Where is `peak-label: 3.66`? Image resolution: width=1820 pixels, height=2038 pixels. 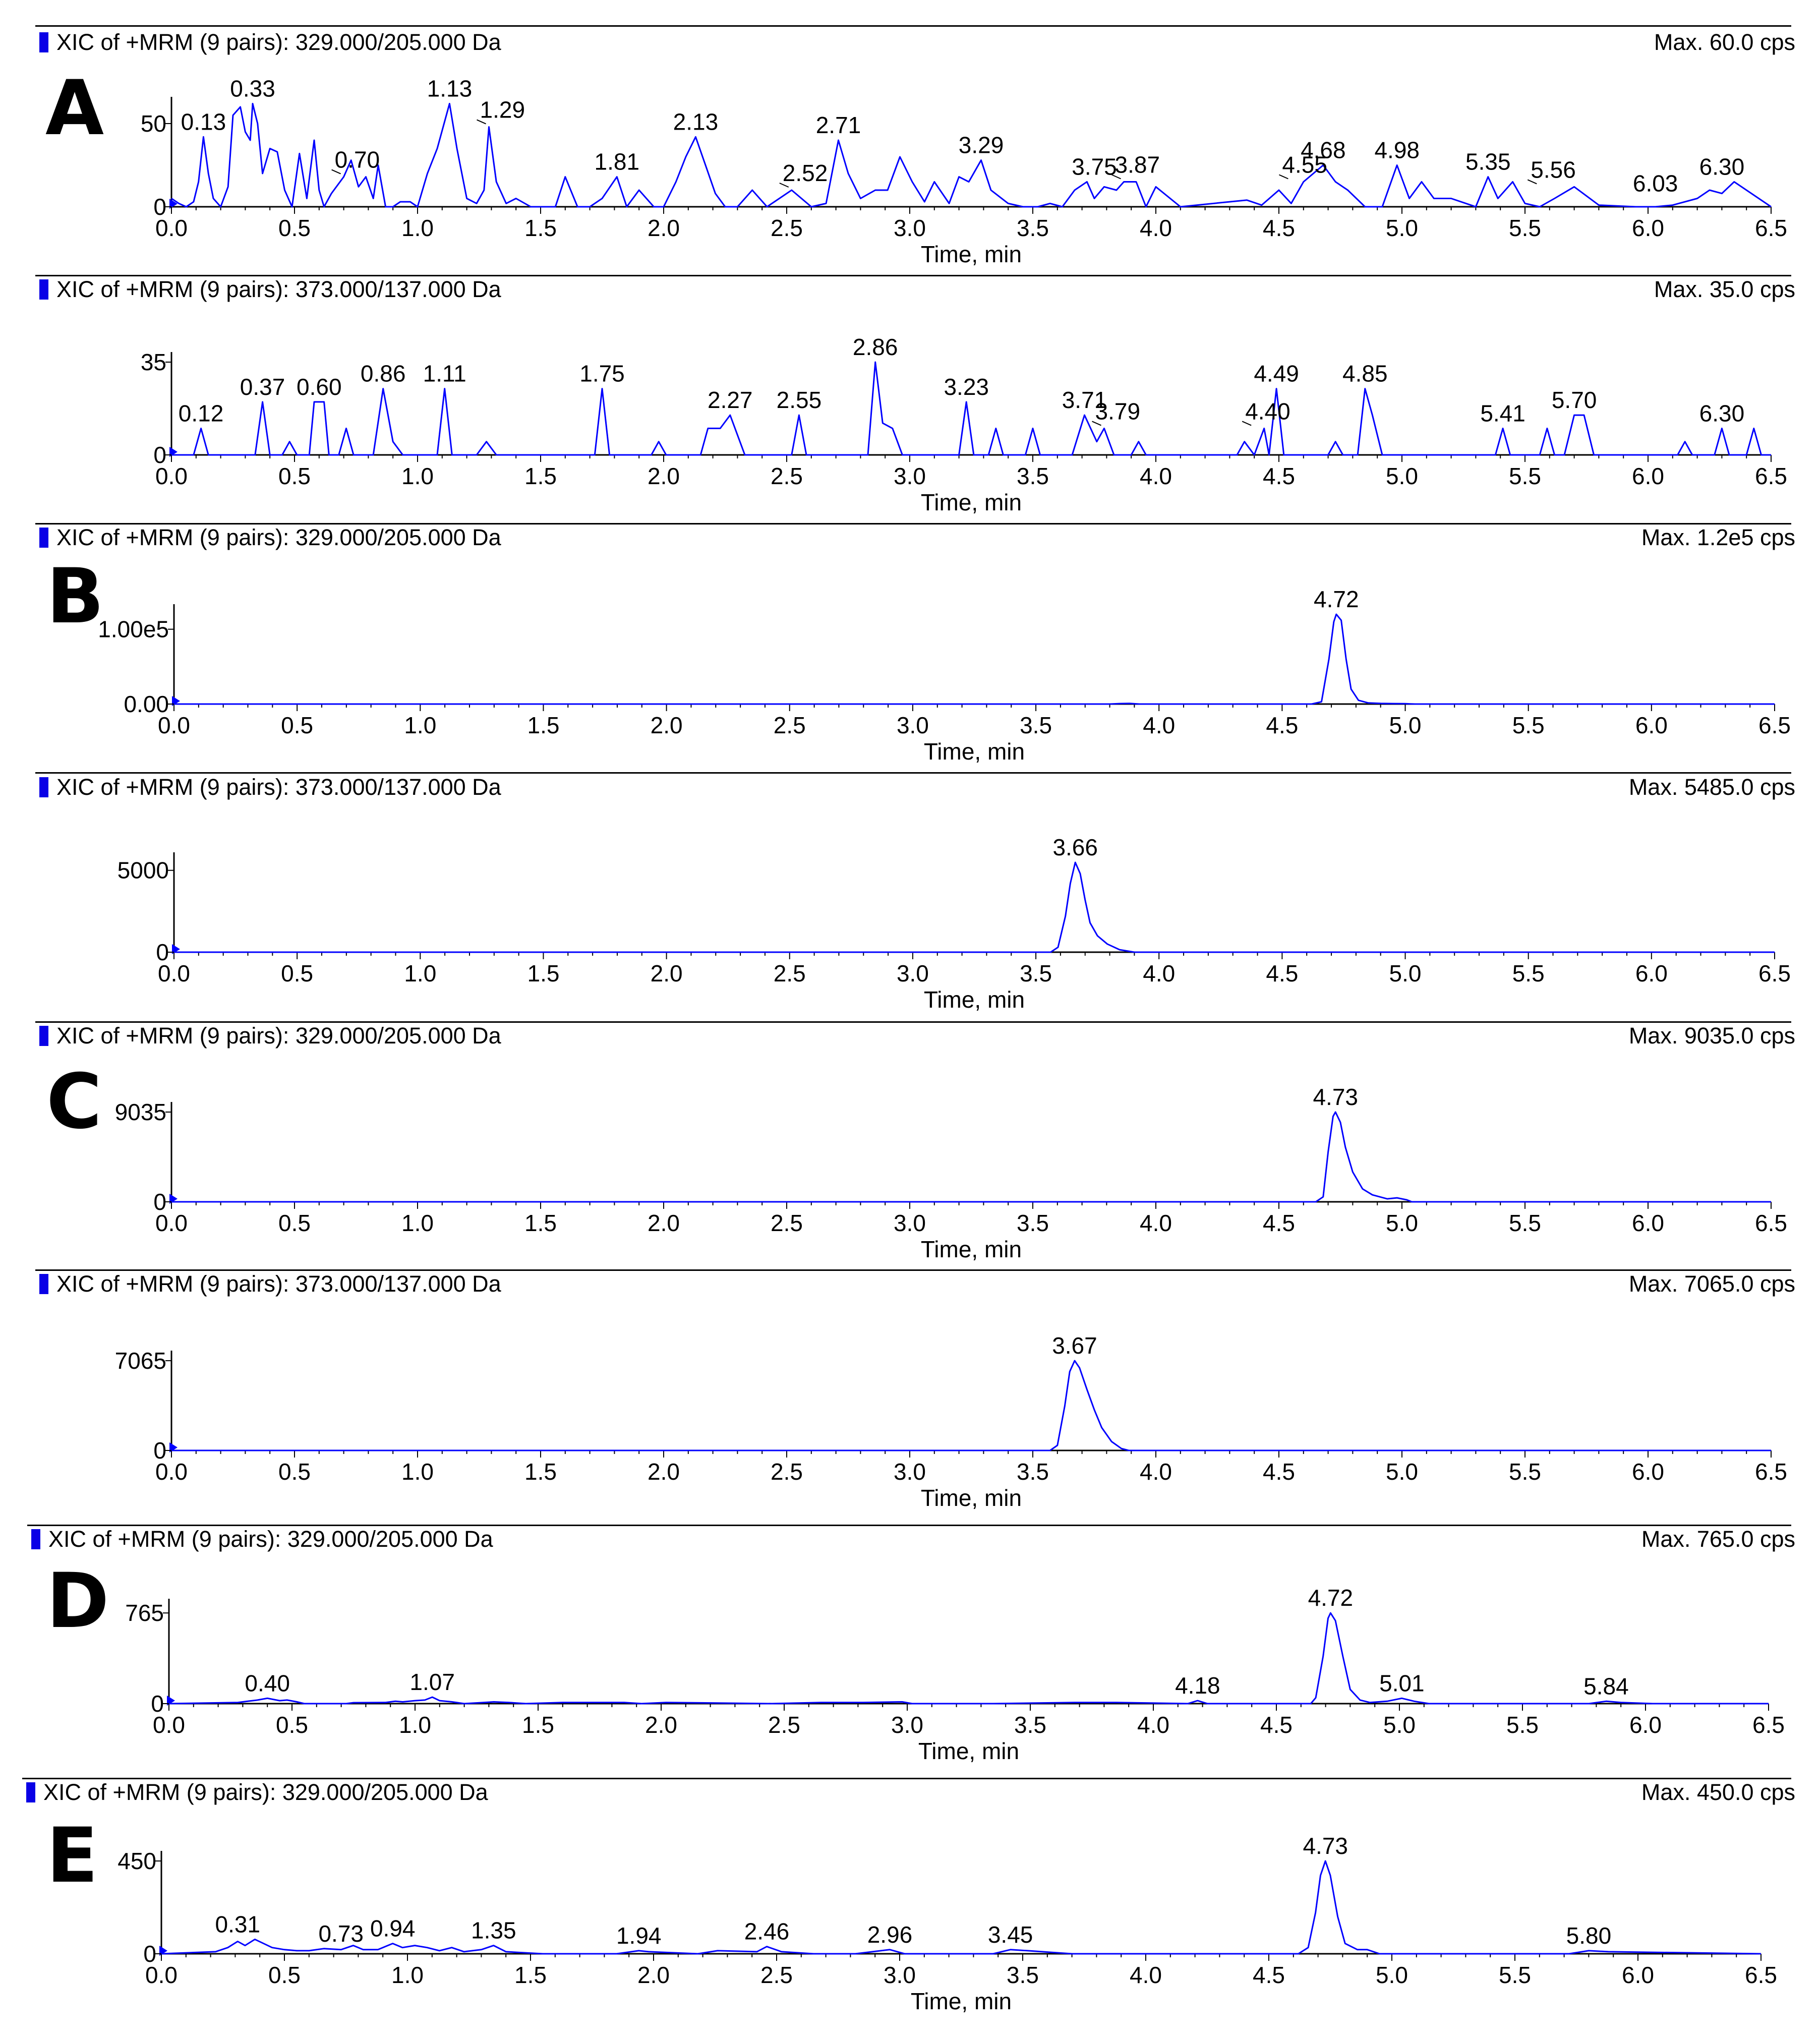 peak-label: 3.66 is located at coordinates (1075, 847).